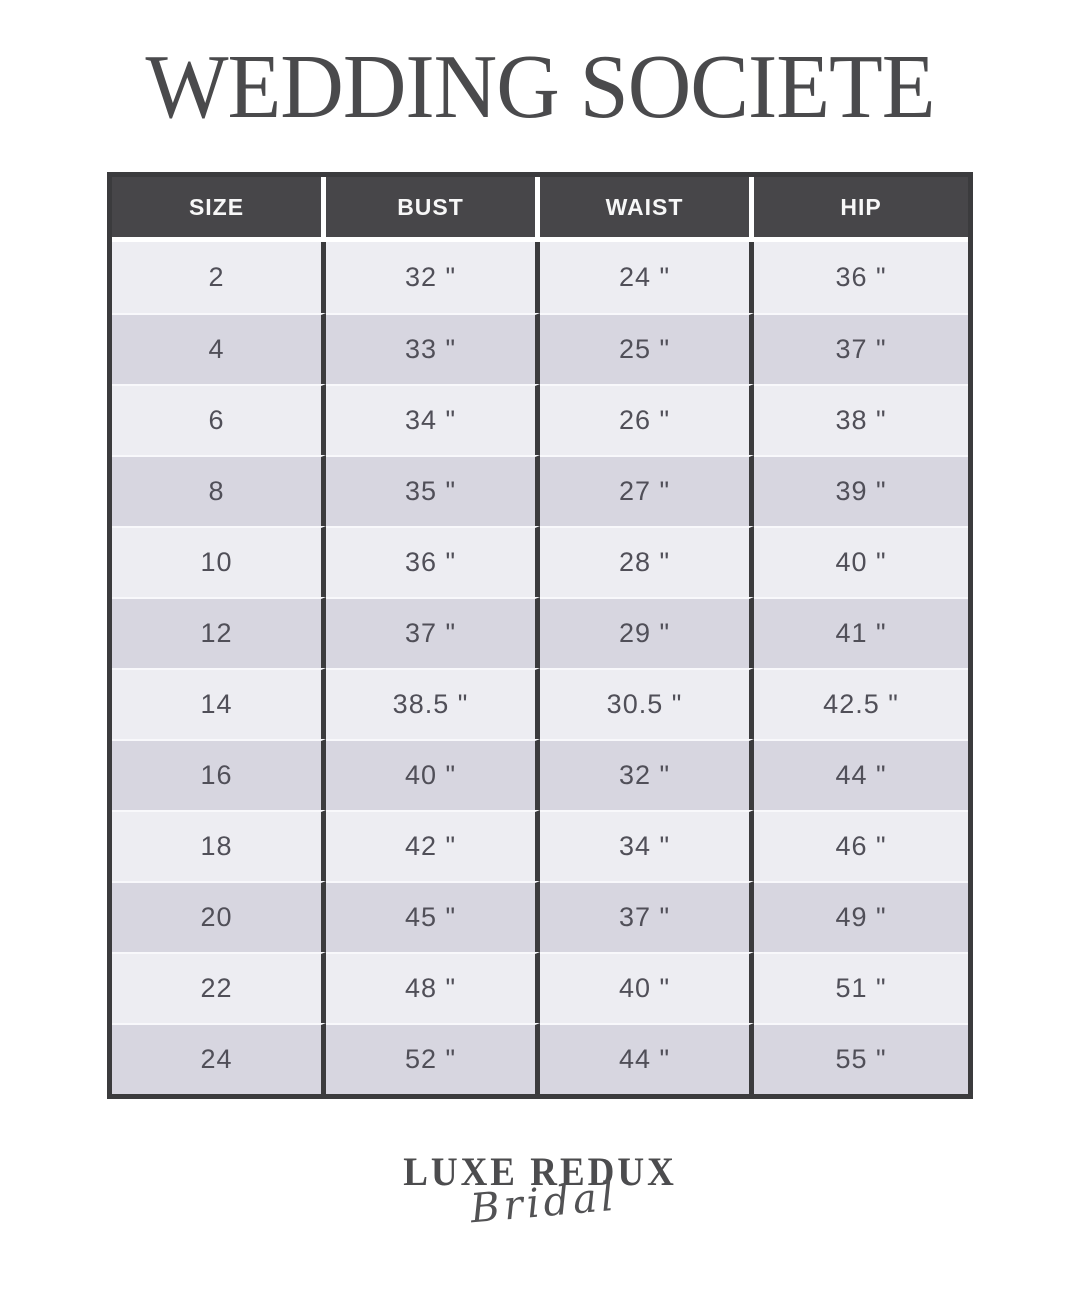 The width and height of the screenshot is (1080, 1314). Describe the element at coordinates (647, 1059) in the screenshot. I see `waist-cell: 44 "` at that location.